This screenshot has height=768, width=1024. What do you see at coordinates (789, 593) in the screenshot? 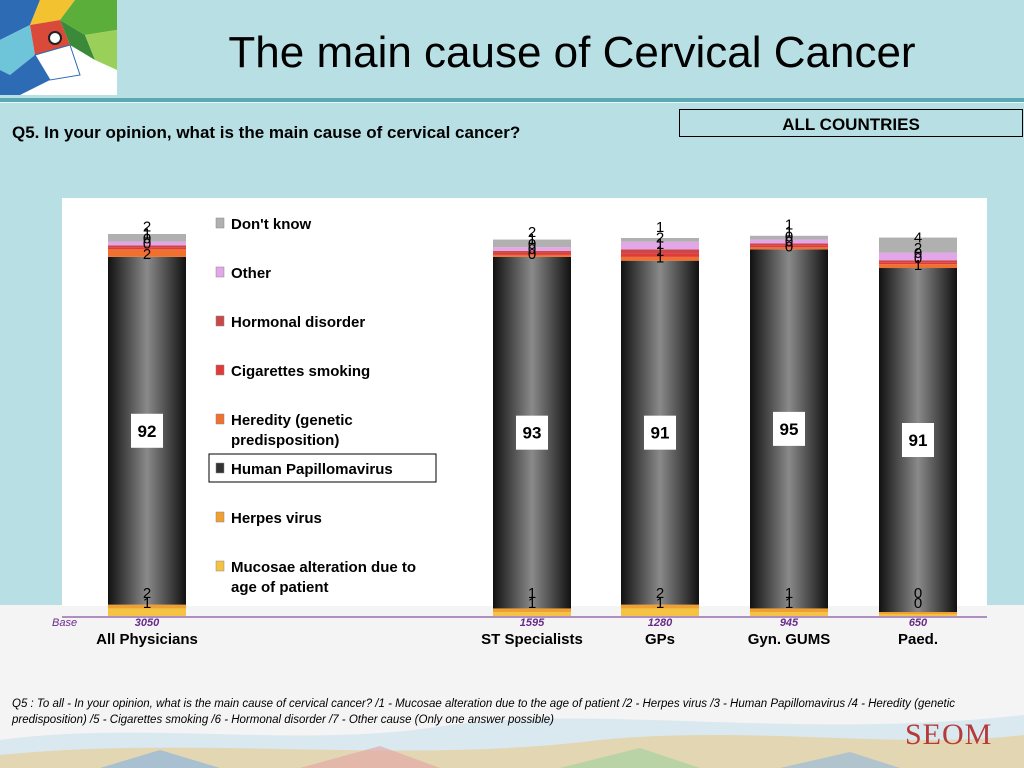
I see `data-label-mucosae-3: 1` at bounding box center [789, 593].